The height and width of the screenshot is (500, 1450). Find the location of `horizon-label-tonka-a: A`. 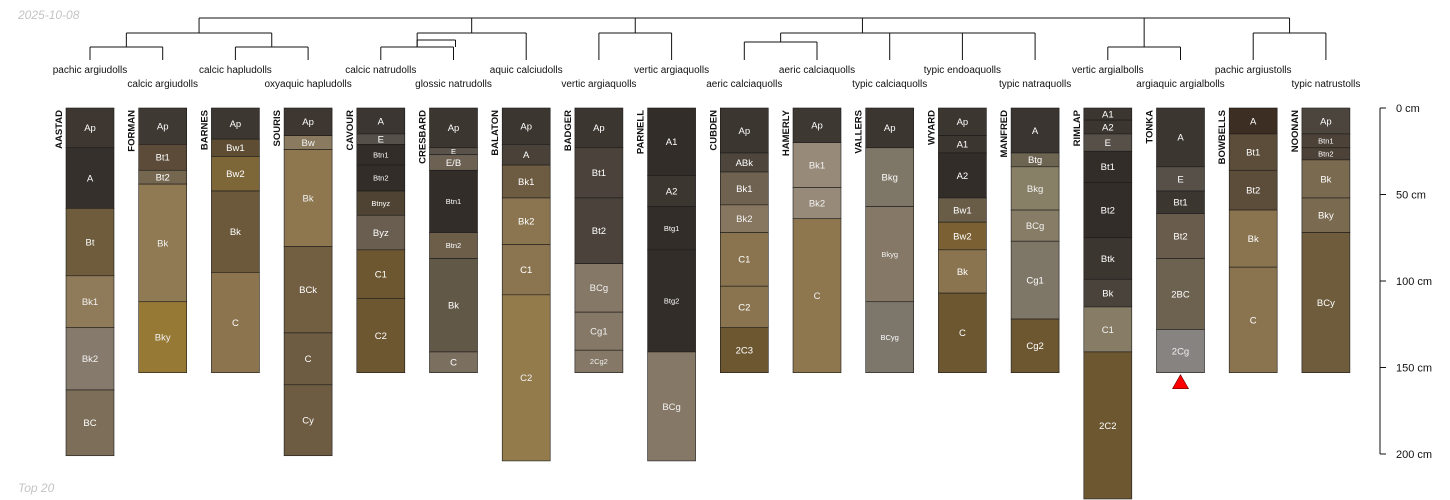

horizon-label-tonka-a: A is located at coordinates (1180, 138).